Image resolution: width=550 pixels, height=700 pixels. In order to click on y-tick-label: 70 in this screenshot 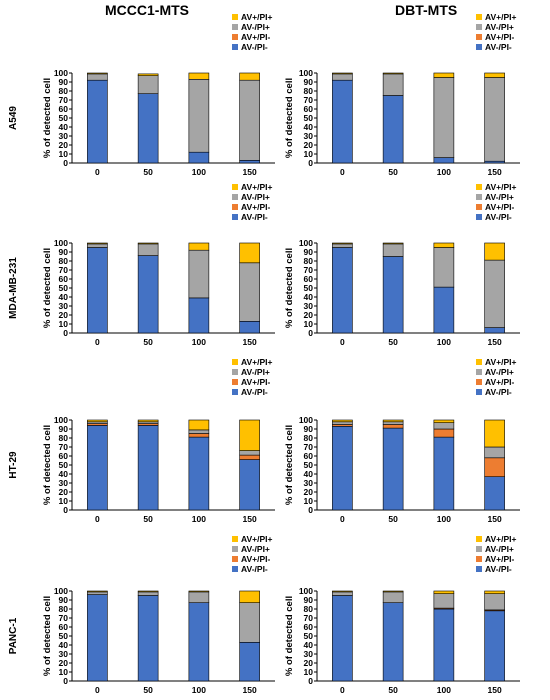, I will do `click(64, 618)`.